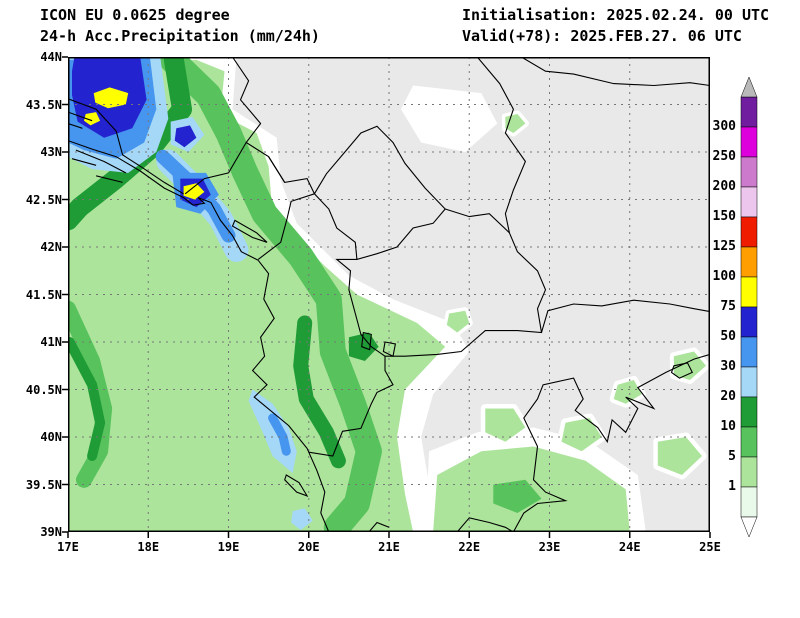 The image size is (800, 618). I want to click on coast-gulf-arta, so click(379, 526).